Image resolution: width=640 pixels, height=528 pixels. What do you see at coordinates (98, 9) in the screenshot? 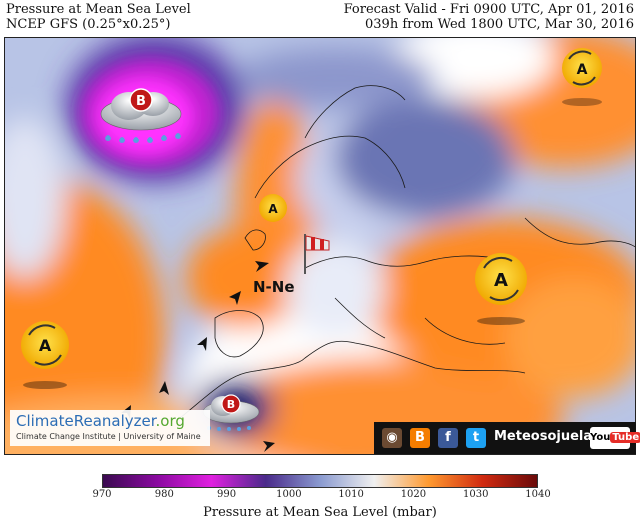
I see `map-title: Pressure at Mean Sea Level` at bounding box center [98, 9].